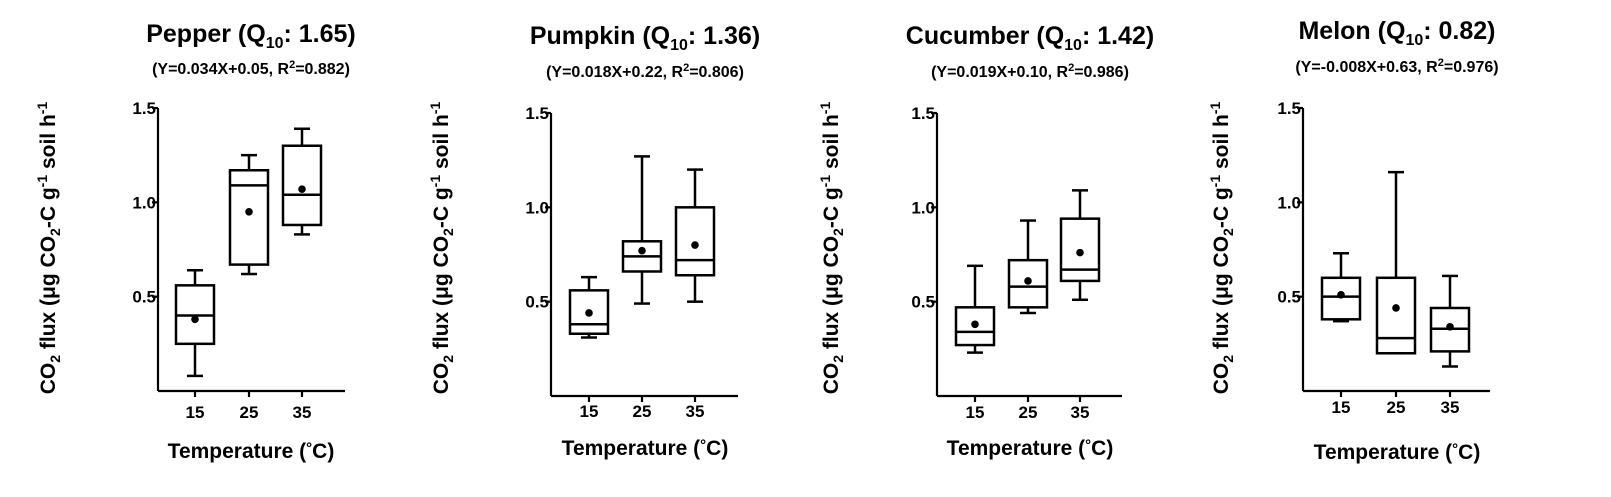 This screenshot has width=1611, height=497. Describe the element at coordinates (251, 68) in the screenshot. I see `regression-equation: (Y=0.034X+0.05, R2=0.882)` at that location.